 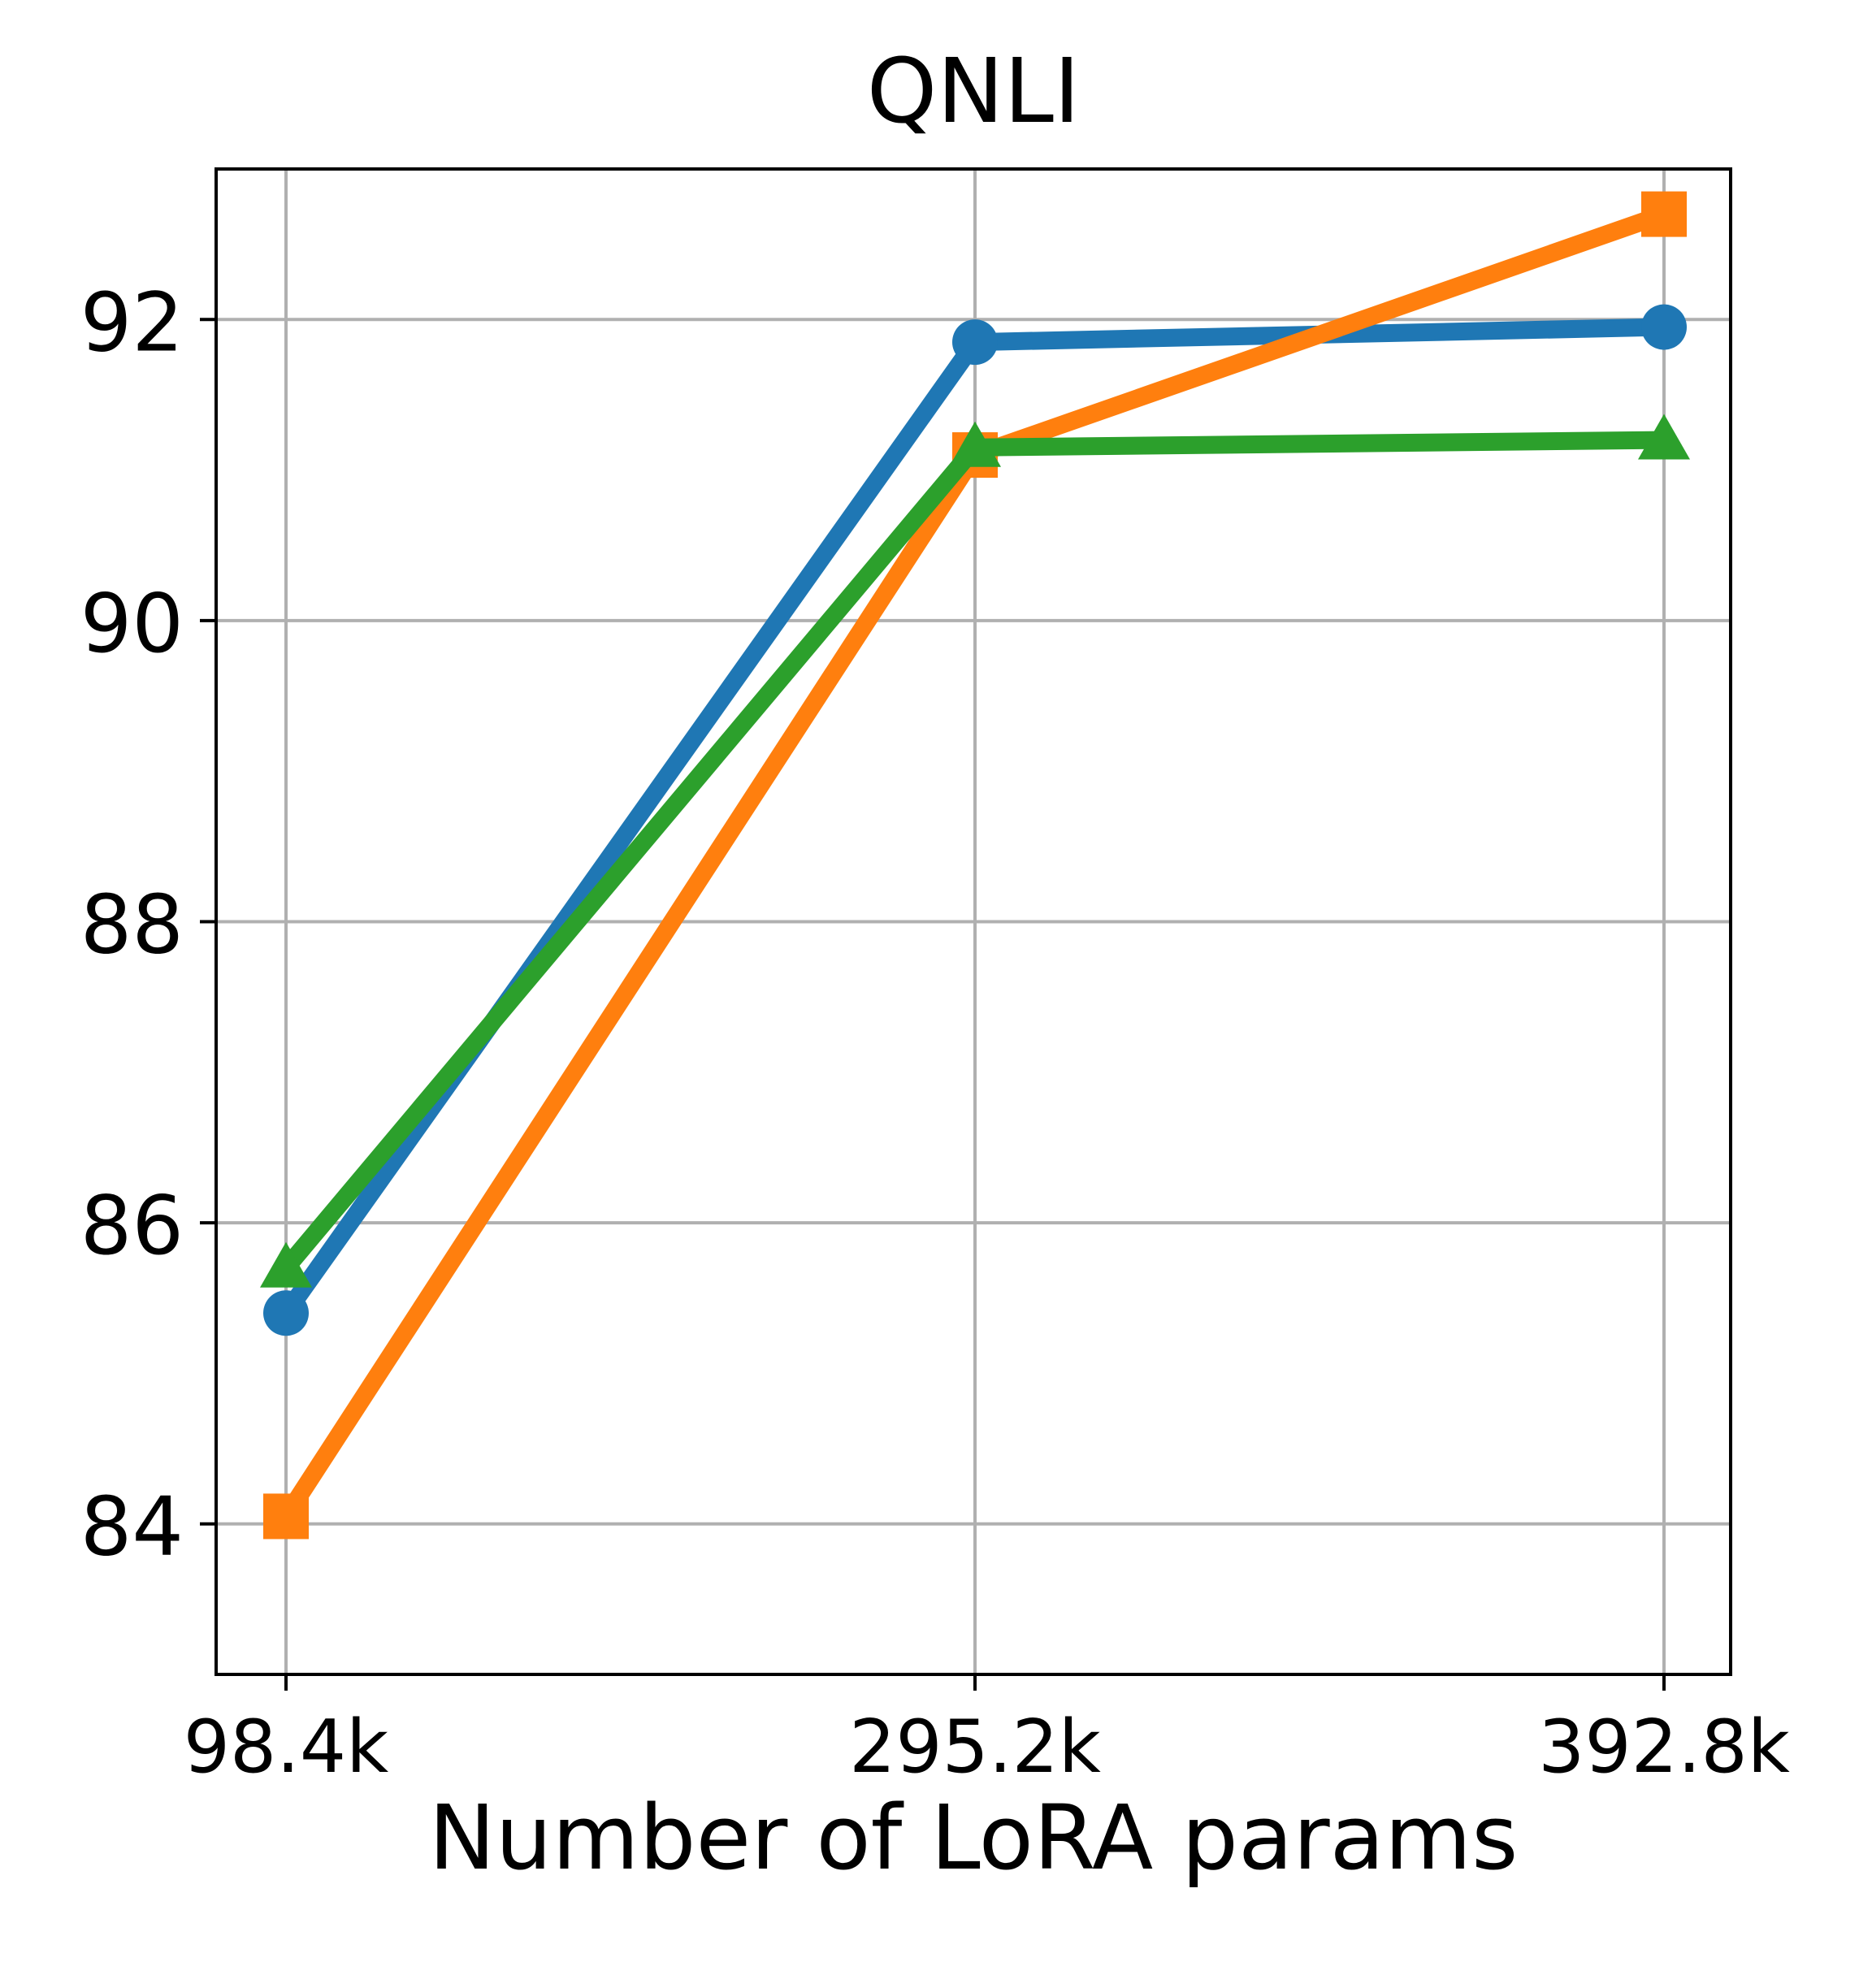 What do you see at coordinates (286, 1747) in the screenshot?
I see `x-tick-label: 98.4k` at bounding box center [286, 1747].